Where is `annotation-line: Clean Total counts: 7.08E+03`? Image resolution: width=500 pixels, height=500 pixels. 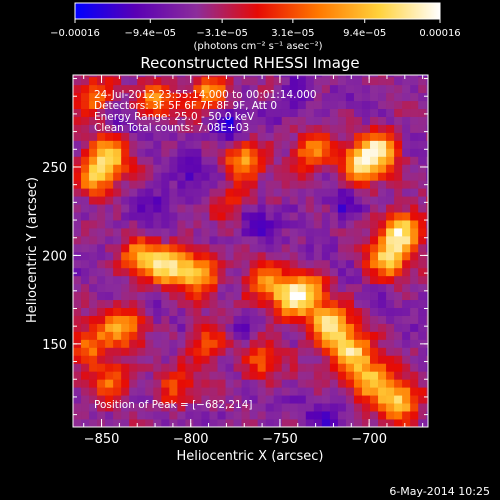
annotation-line: Clean Total counts: 7.08E+03 is located at coordinates (171, 128).